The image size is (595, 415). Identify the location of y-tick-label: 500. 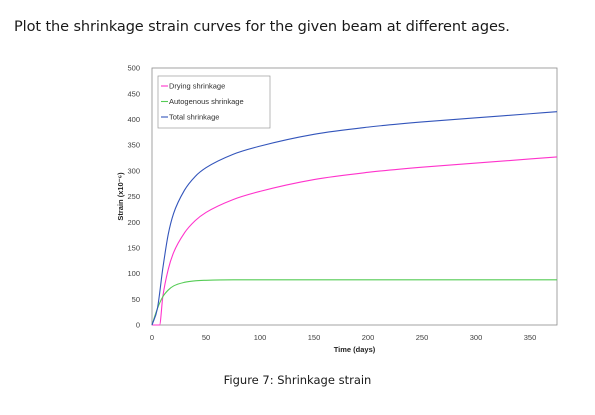
(133, 68).